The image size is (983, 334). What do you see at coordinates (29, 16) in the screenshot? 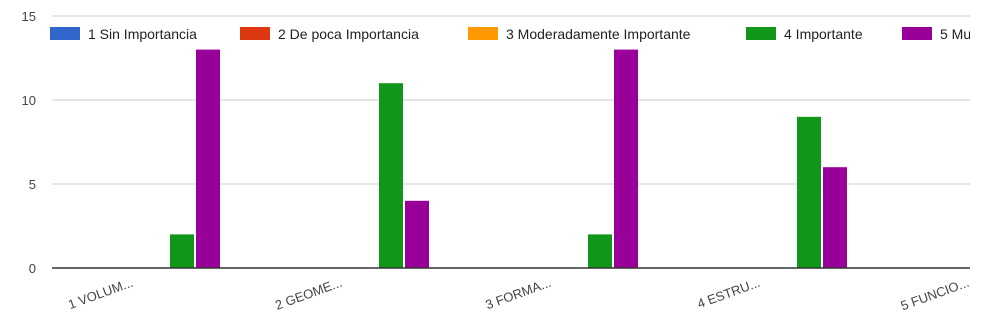
I see `y-tick-label: 15` at bounding box center [29, 16].